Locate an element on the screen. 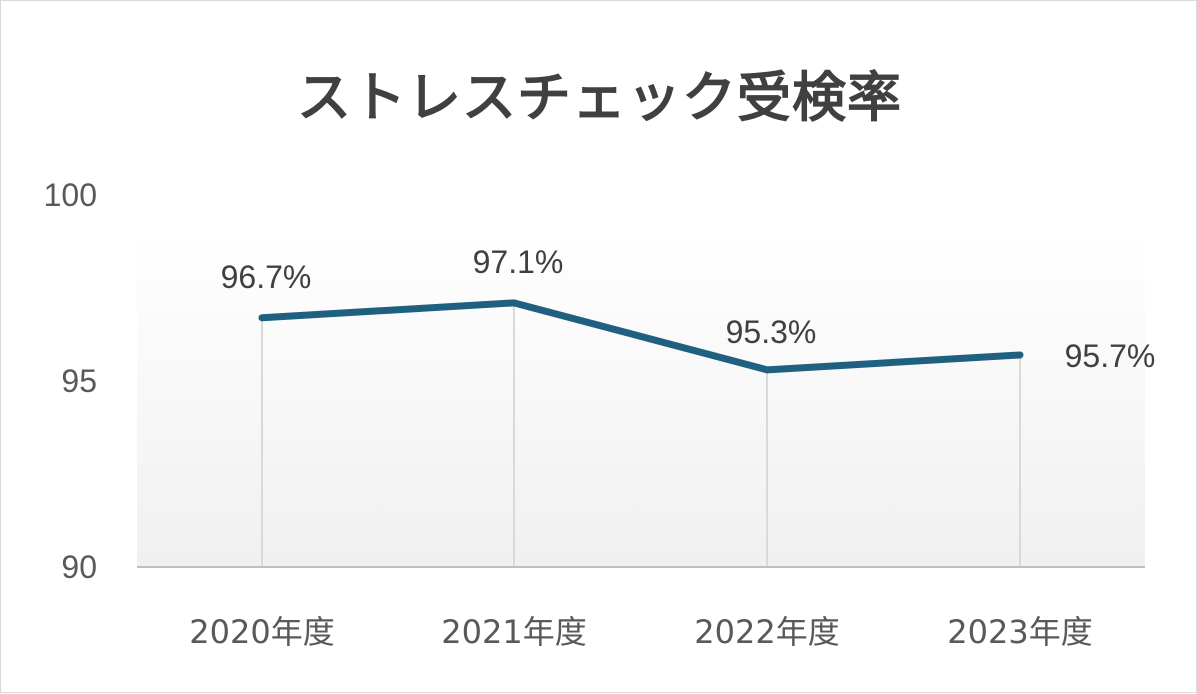  x-tick-label: 2022年度 is located at coordinates (766, 632).